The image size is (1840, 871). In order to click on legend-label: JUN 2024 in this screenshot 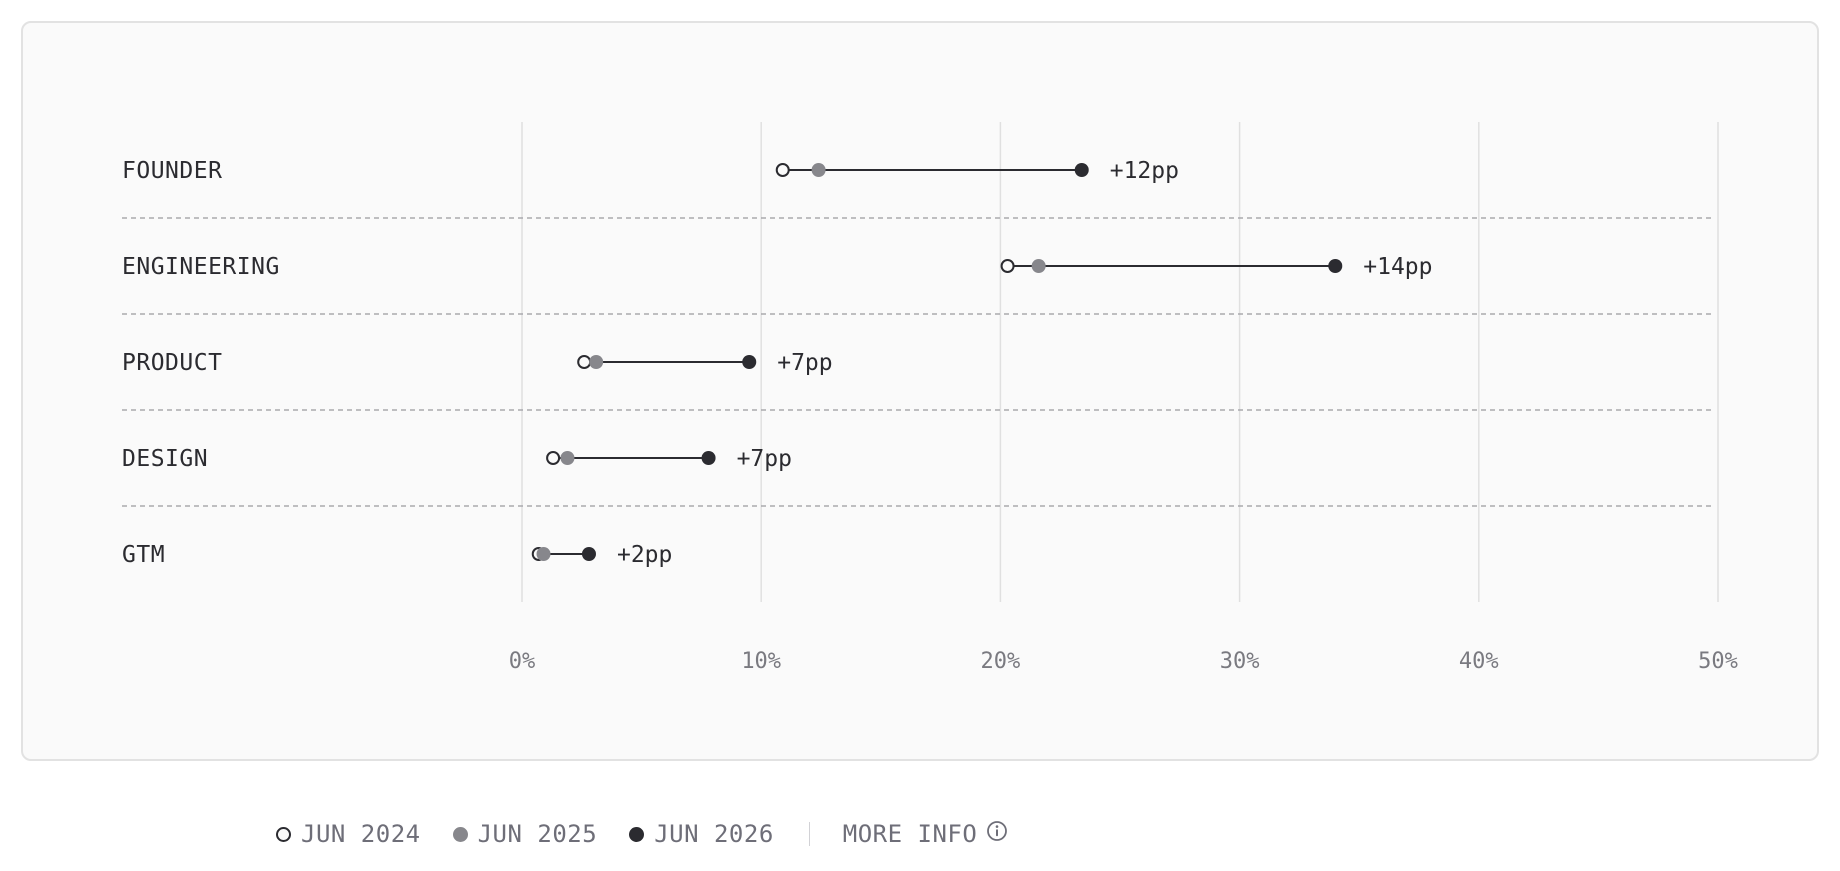, I will do `click(361, 834)`.